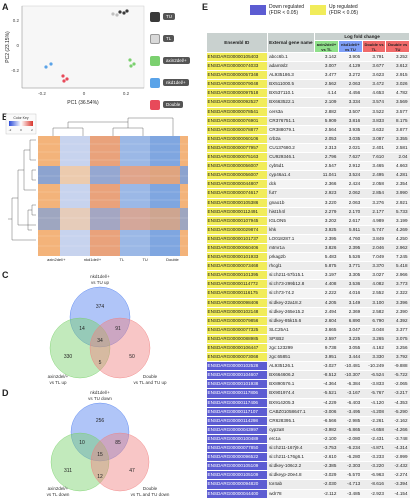  Describe the element at coordinates (397, 339) in the screenshot. I see `cell-double-vs-tu: 3.075` at that location.